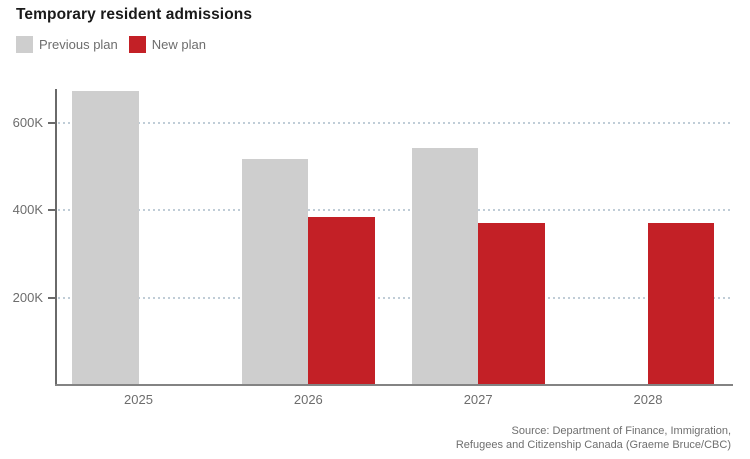  I want to click on bar-new-plan-2028, so click(681, 303).